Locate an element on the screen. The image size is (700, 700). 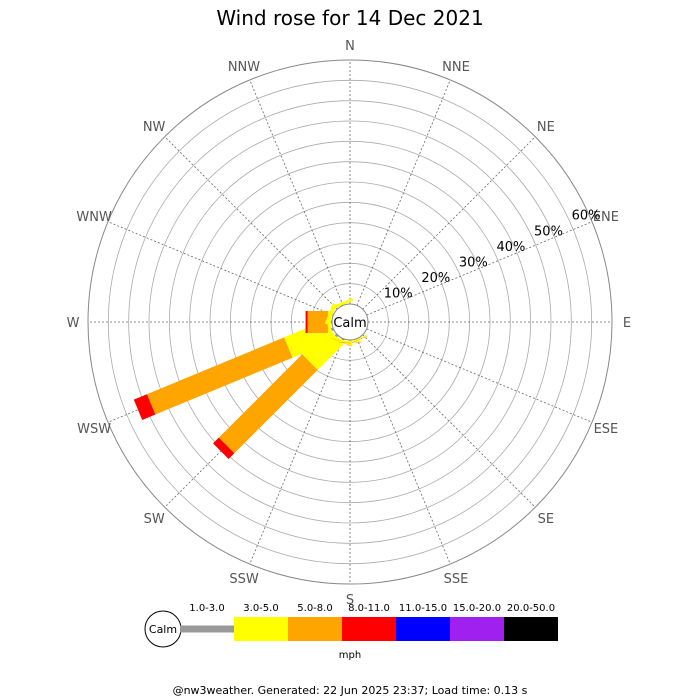
legend-label-3: 8.0-11.0 is located at coordinates (369, 608).